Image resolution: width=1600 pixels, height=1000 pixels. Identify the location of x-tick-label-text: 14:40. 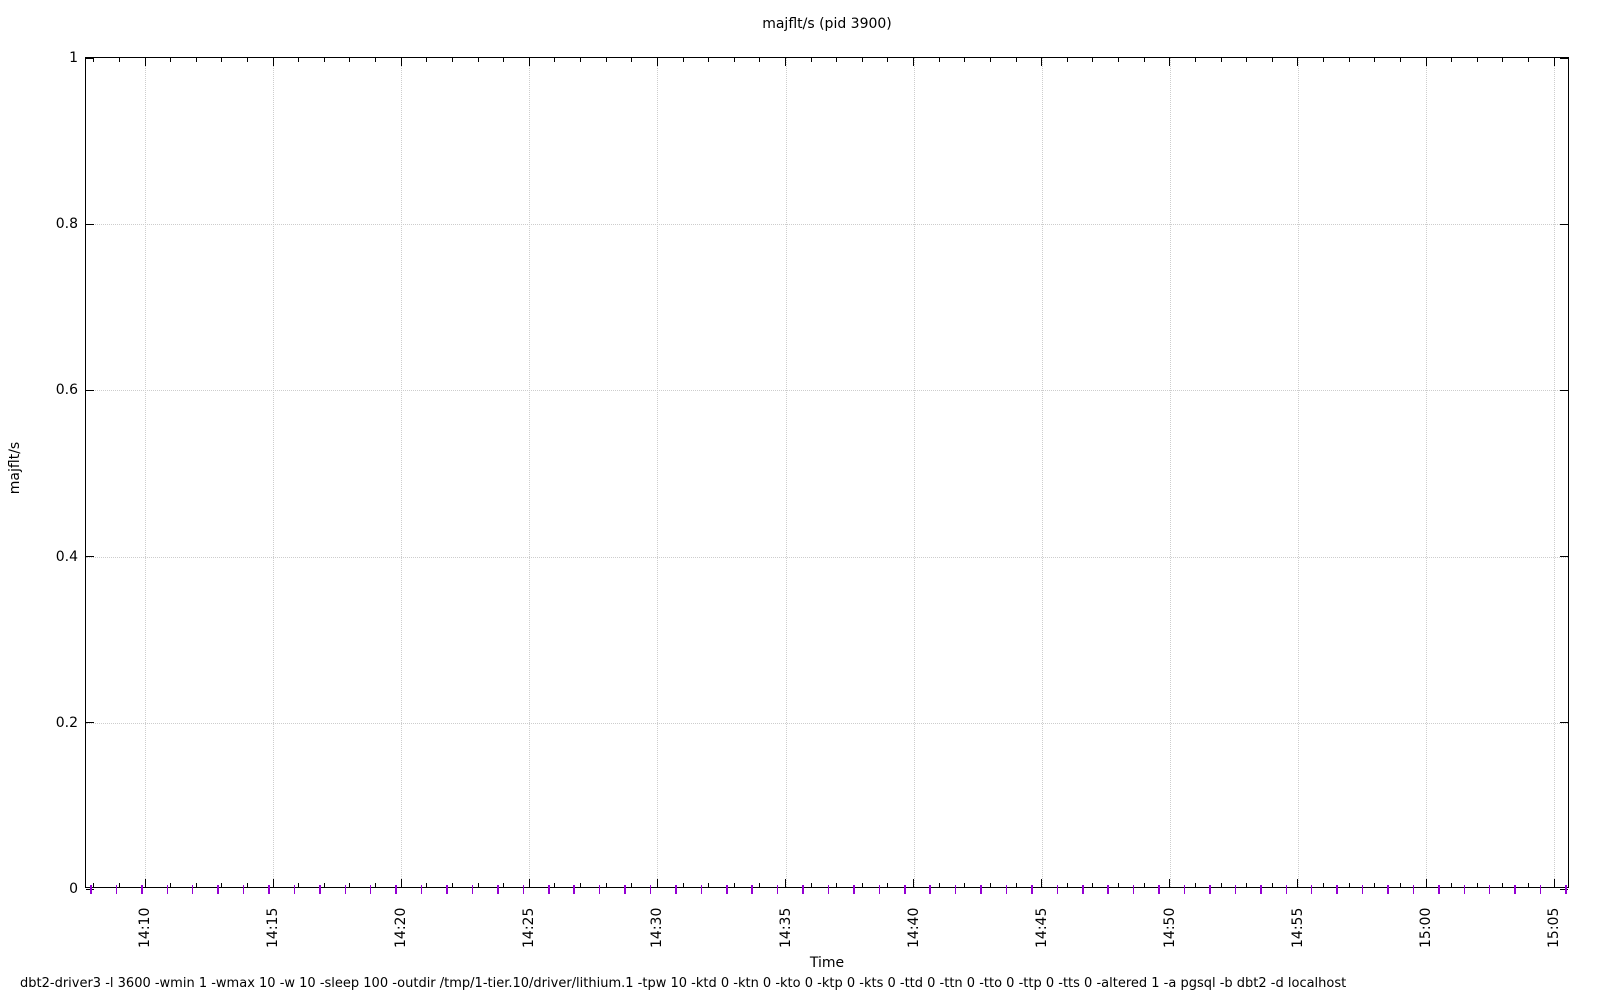
(913, 927).